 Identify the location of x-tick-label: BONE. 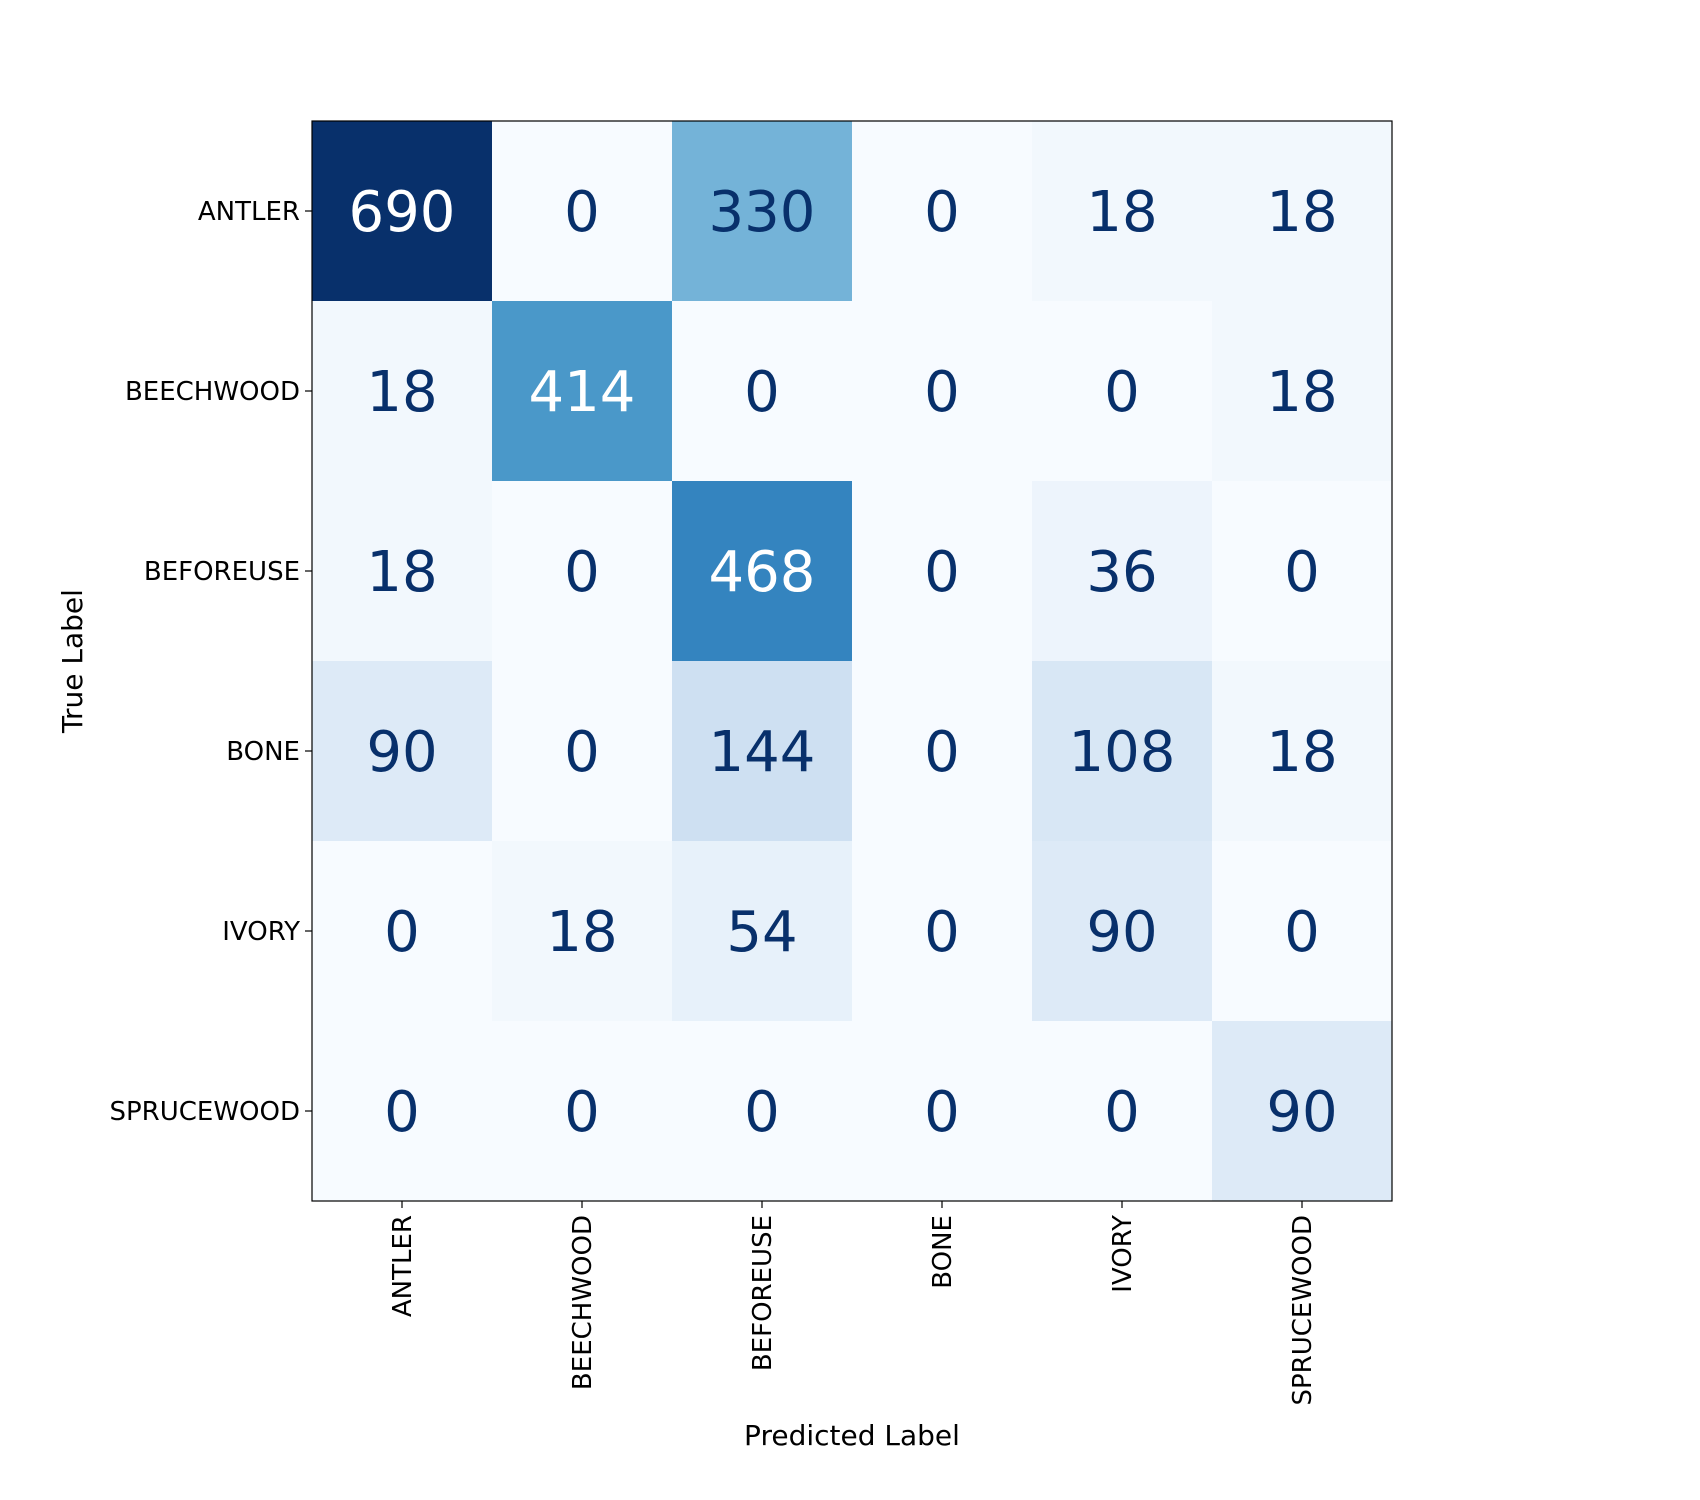
(943, 1252).